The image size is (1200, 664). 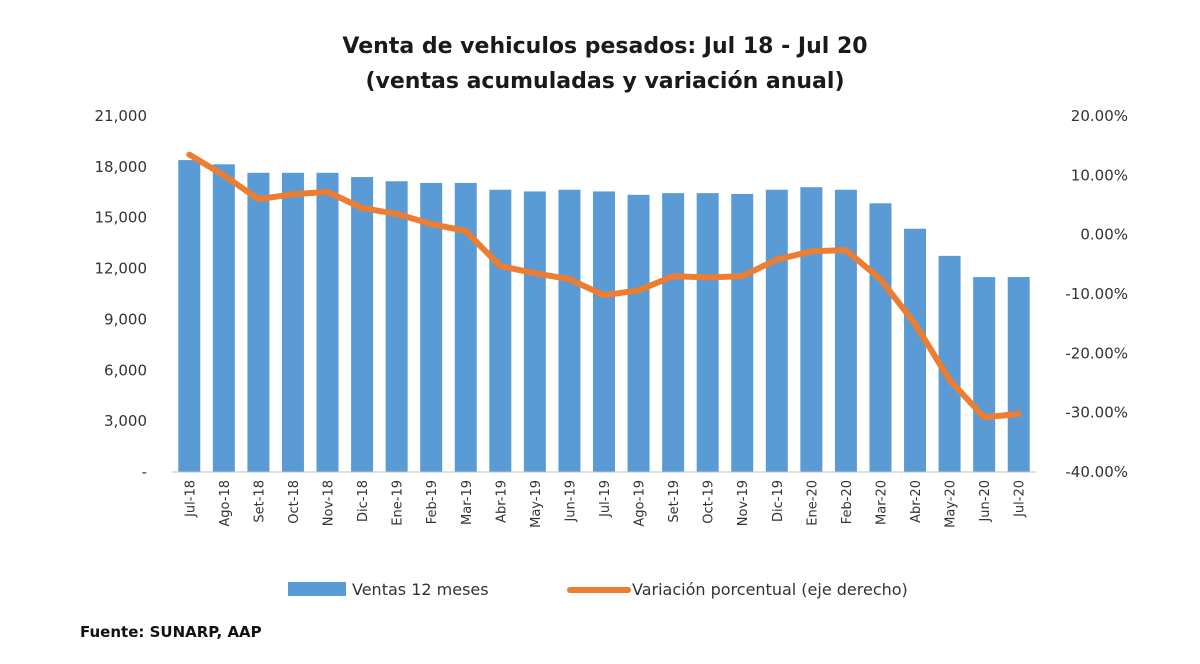 What do you see at coordinates (570, 501) in the screenshot?
I see `x-tick-label: Jun-19` at bounding box center [570, 501].